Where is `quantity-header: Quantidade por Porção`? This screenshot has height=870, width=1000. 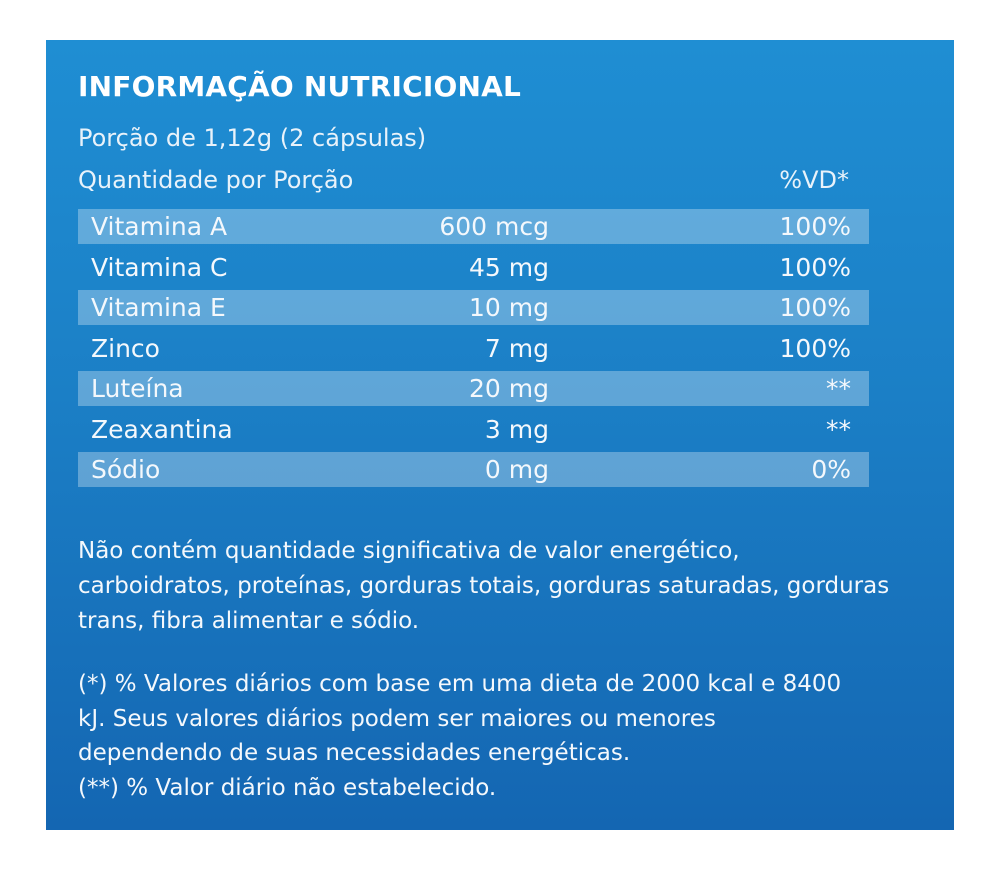
quantity-header: Quantidade por Porção is located at coordinates (216, 180).